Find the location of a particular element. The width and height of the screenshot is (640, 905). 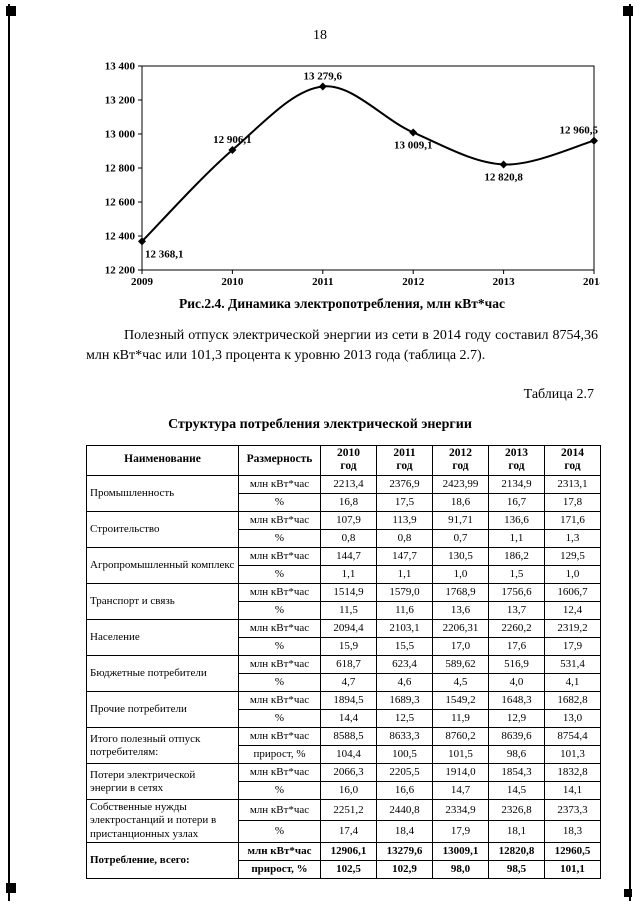

series-line is located at coordinates (368, 164).